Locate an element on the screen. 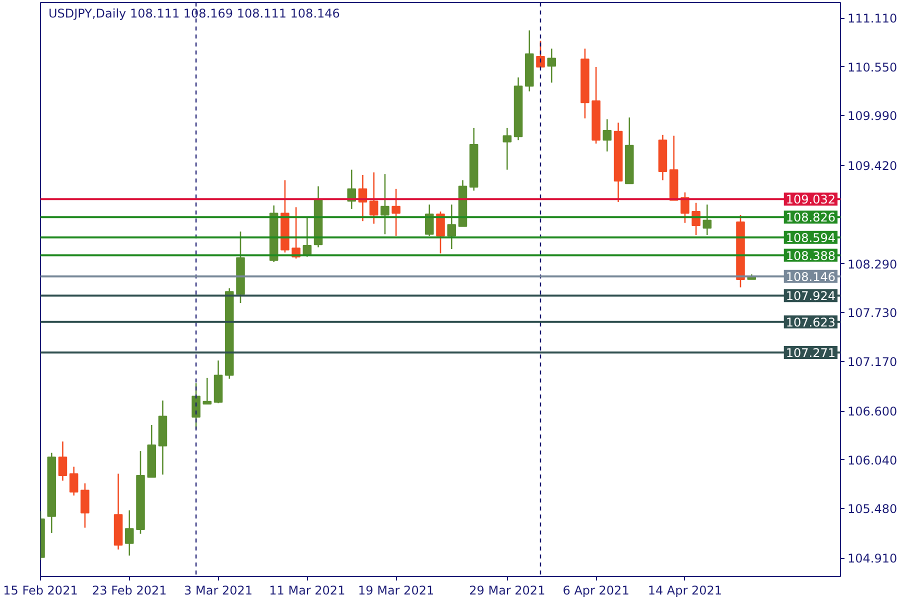 This screenshot has width=900, height=600. y-tick-label: 105.480 is located at coordinates (873, 509).